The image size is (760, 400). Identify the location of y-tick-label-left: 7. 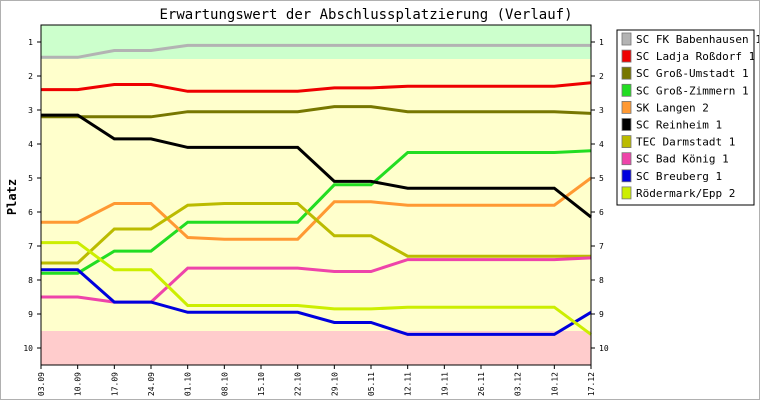
(30, 246).